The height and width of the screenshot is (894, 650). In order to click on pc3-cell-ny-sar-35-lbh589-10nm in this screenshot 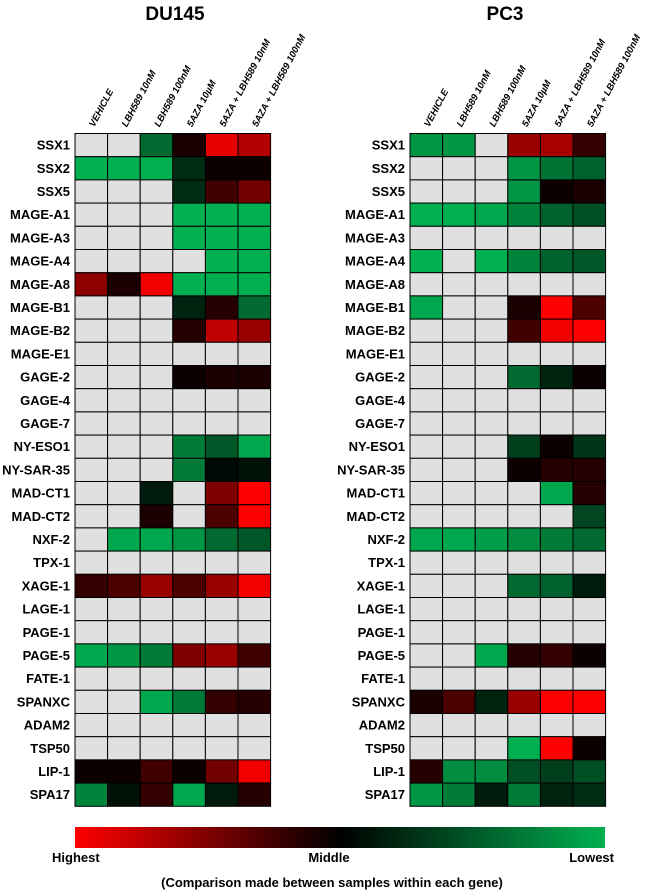, I will do `click(459, 469)`.